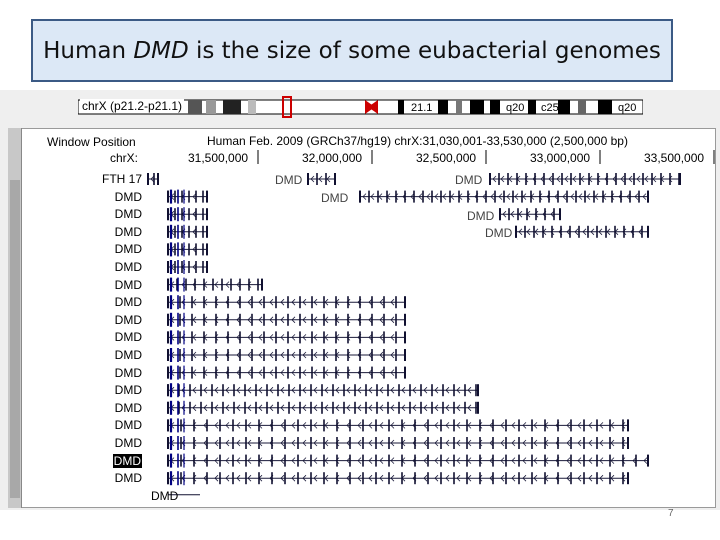 This screenshot has height=540, width=720. Describe the element at coordinates (287, 107) in the screenshot. I see `ideogram-position-marker` at that location.